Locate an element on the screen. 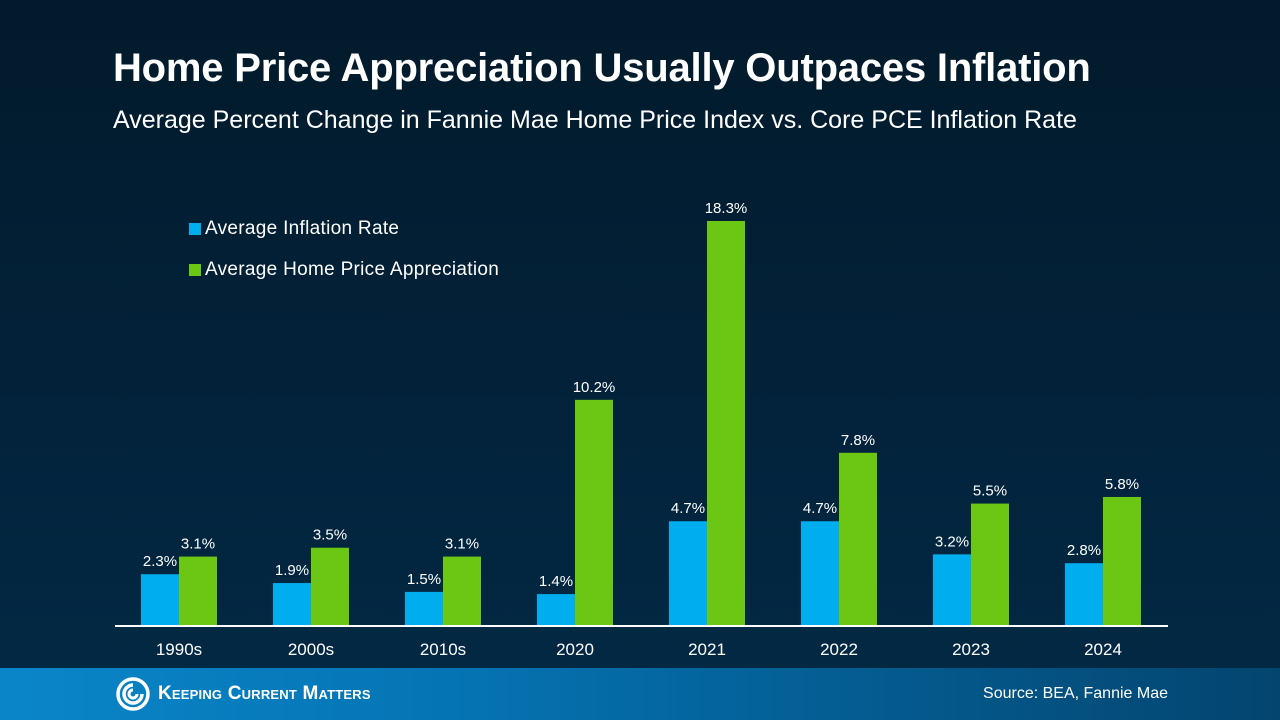 This screenshot has height=720, width=1280. x-tick-label-1990s: 1990s is located at coordinates (179, 649).